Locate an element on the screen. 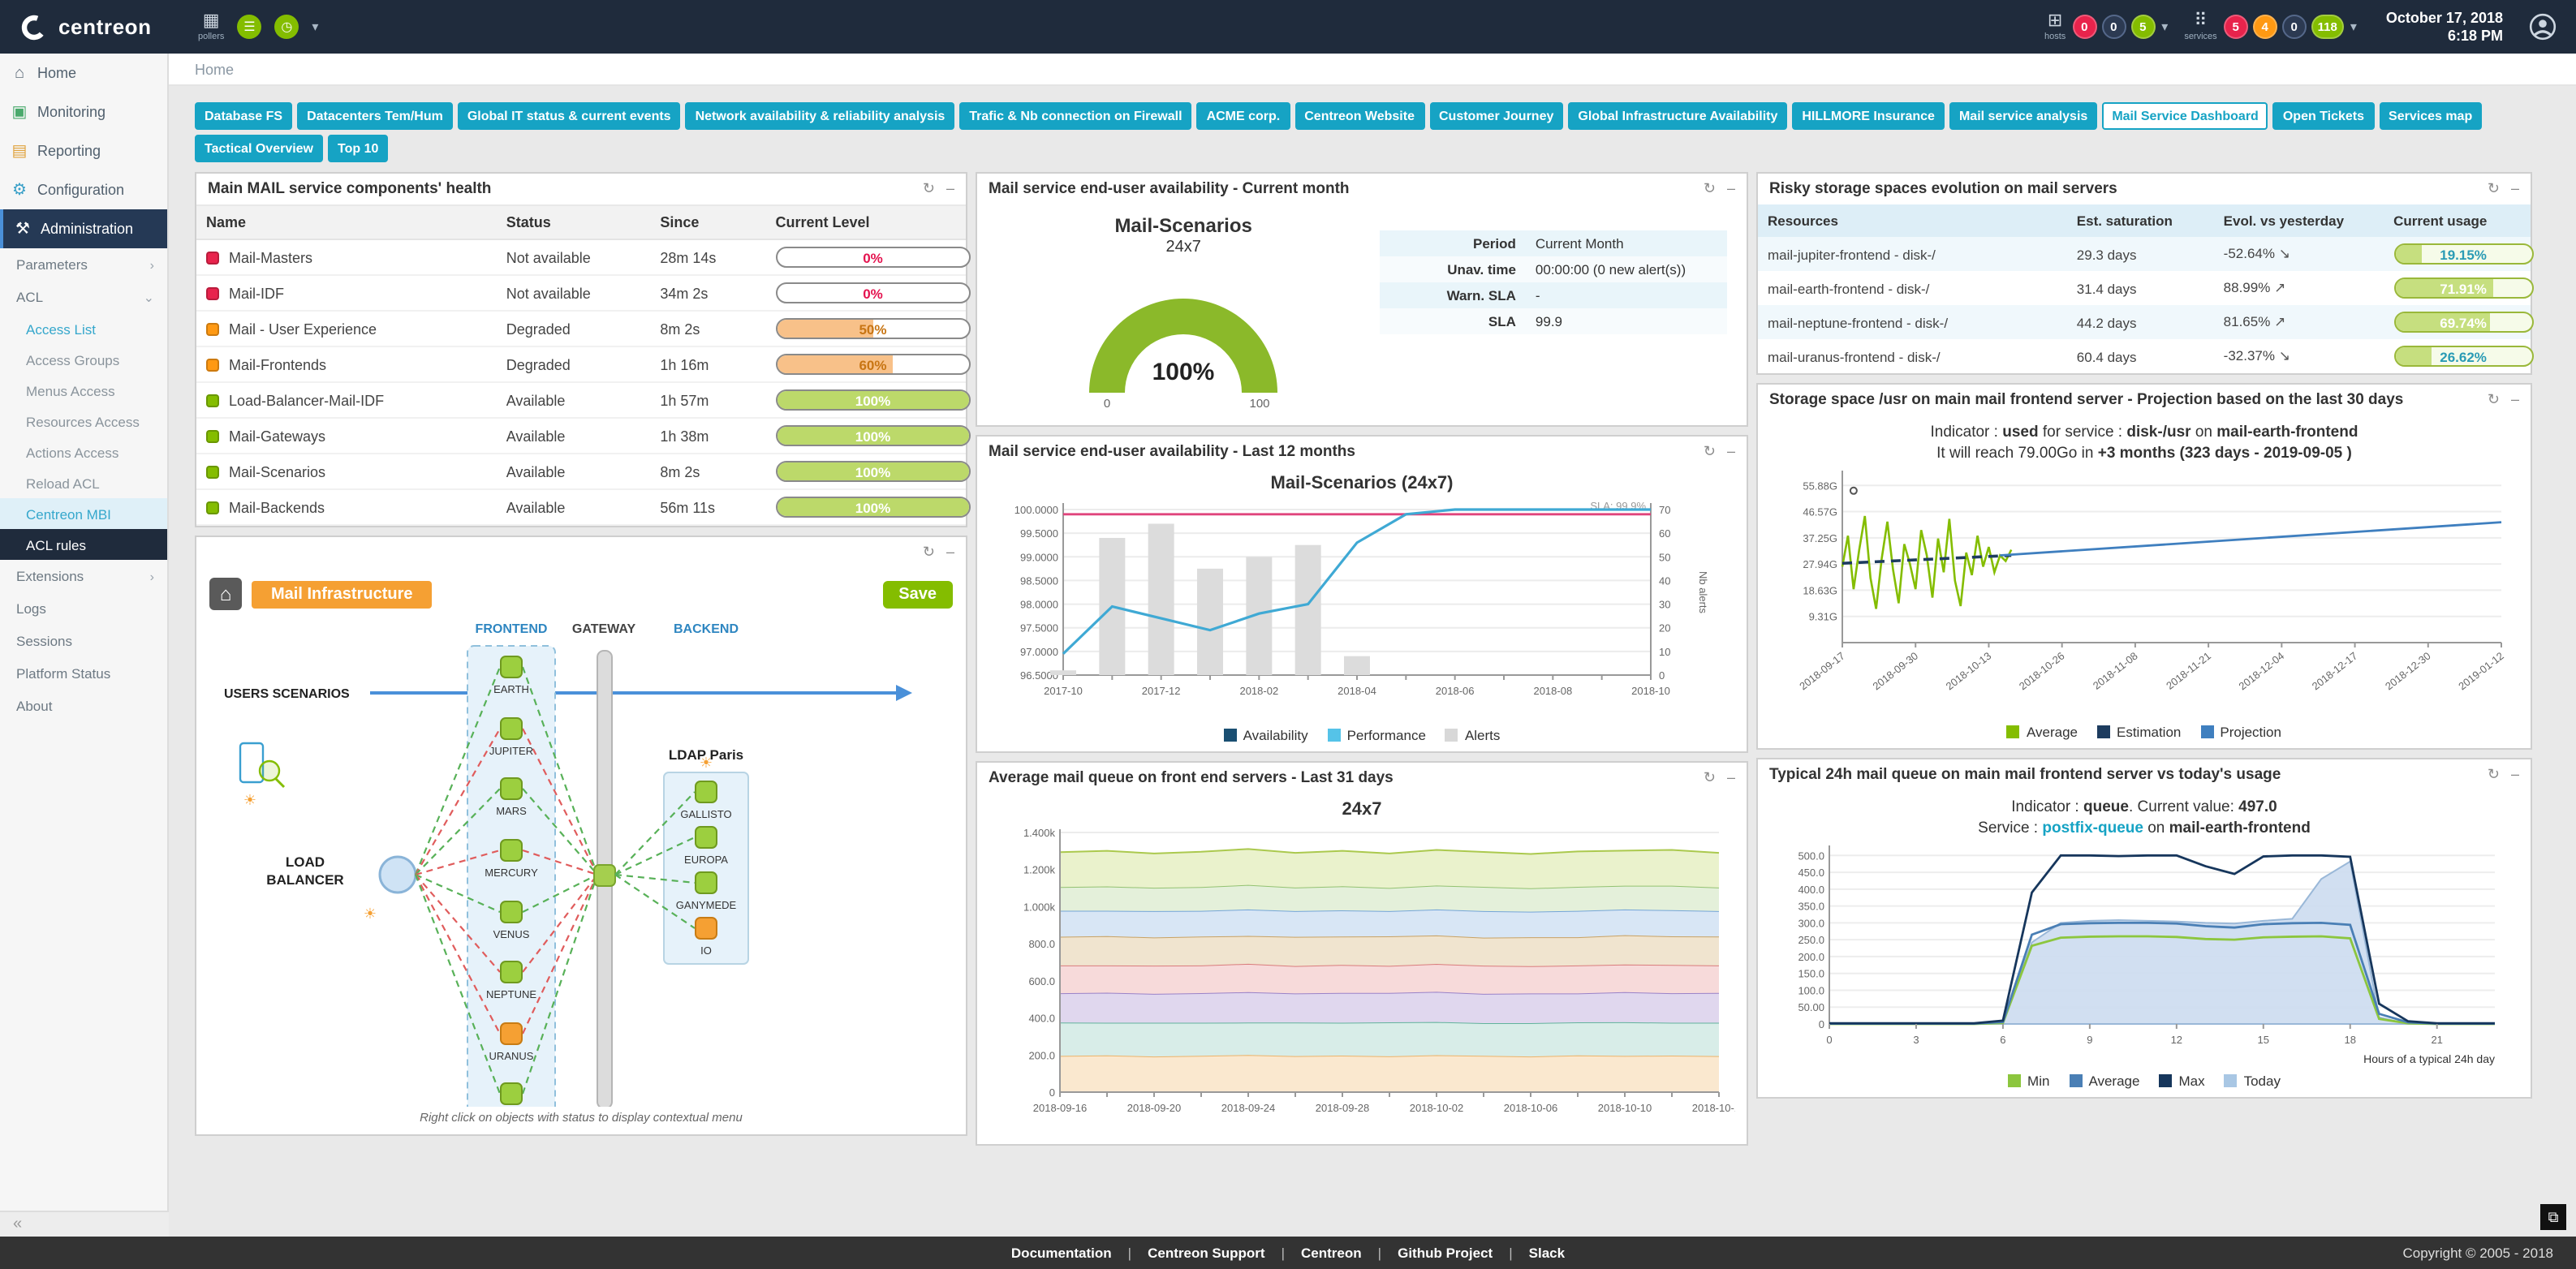 This screenshot has width=2576, height=1269. node-mars is located at coordinates (512, 788).